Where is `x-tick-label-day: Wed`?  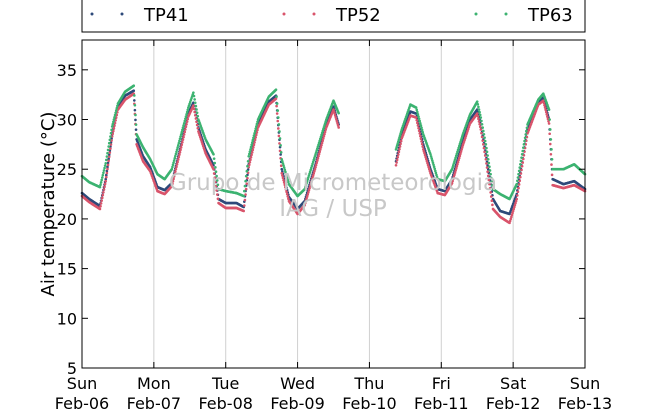 x-tick-label-day: Wed is located at coordinates (297, 383).